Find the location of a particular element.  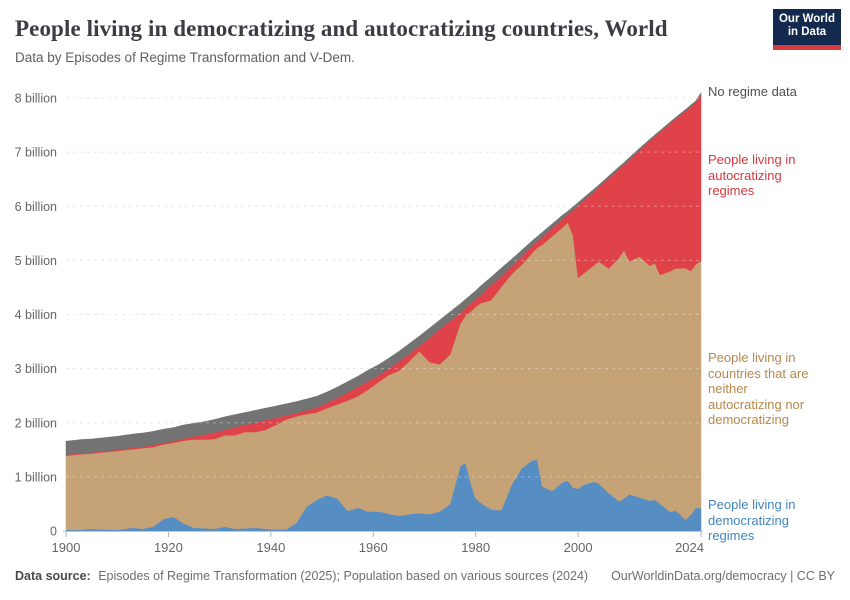

license-credit: OurWorldinData.org/democracy | CC BY is located at coordinates (723, 576).